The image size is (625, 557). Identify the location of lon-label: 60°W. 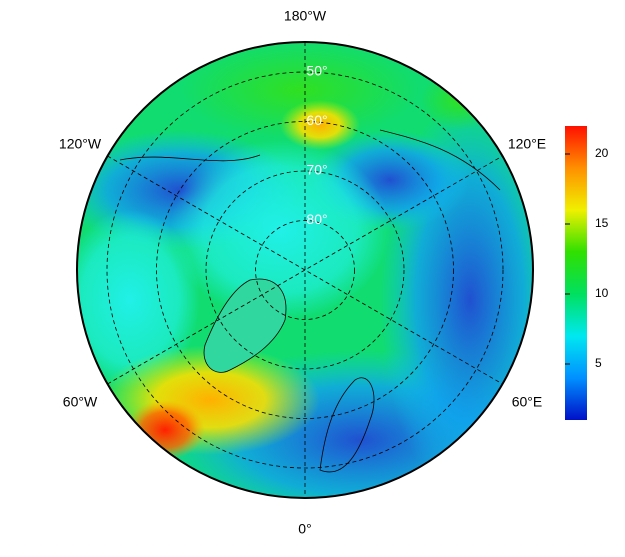
(80, 402).